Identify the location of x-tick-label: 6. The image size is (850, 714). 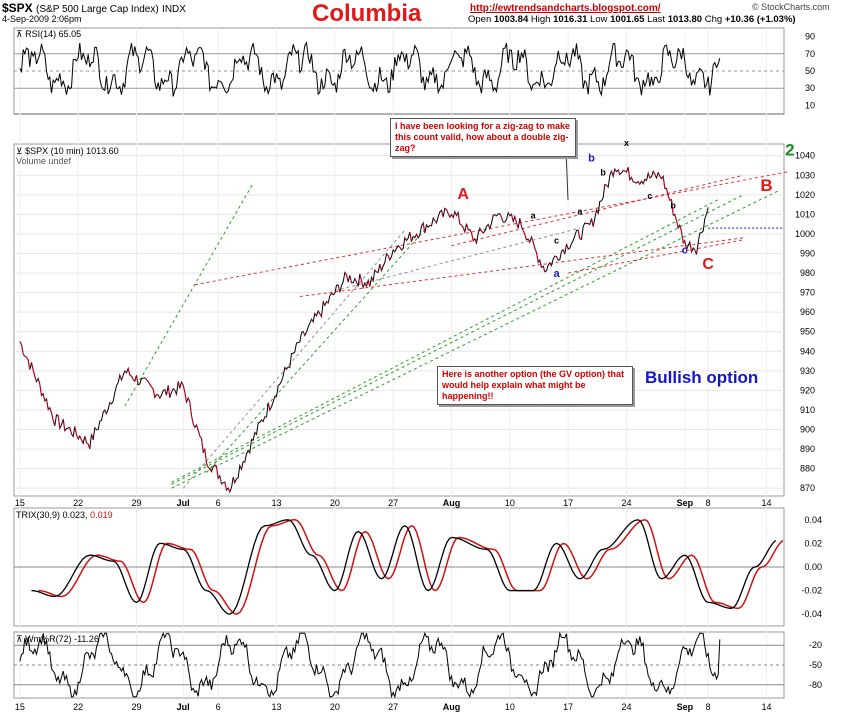
(218, 503).